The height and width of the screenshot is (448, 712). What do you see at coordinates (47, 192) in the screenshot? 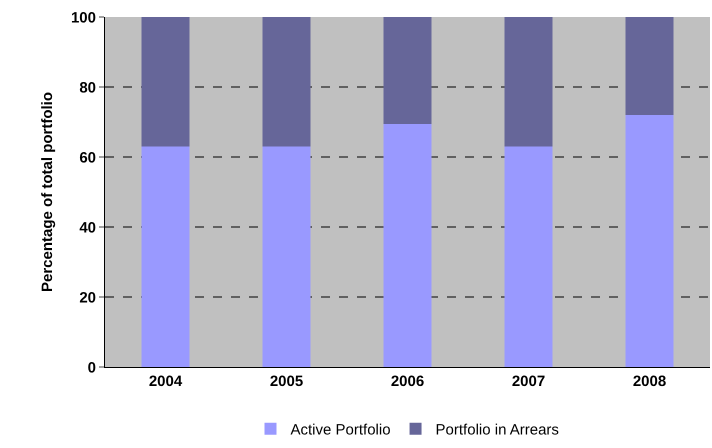
I see `y-axis-title: Percentage of total portfolio` at bounding box center [47, 192].